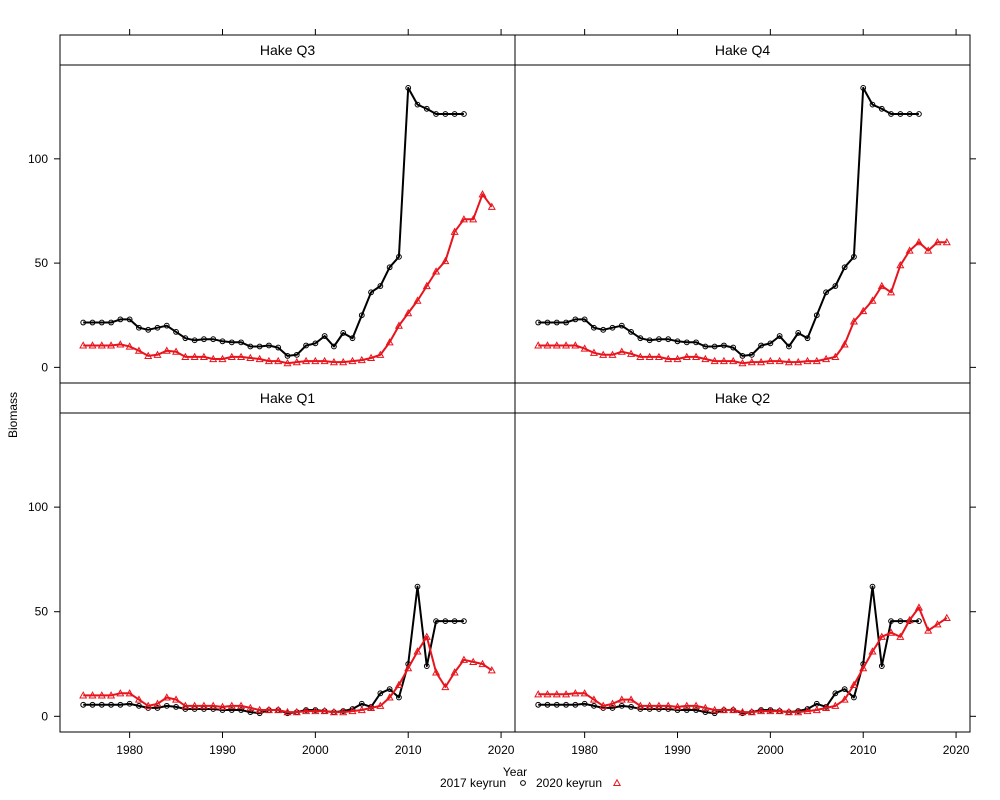  I want to click on panel-strip, so click(287, 50).